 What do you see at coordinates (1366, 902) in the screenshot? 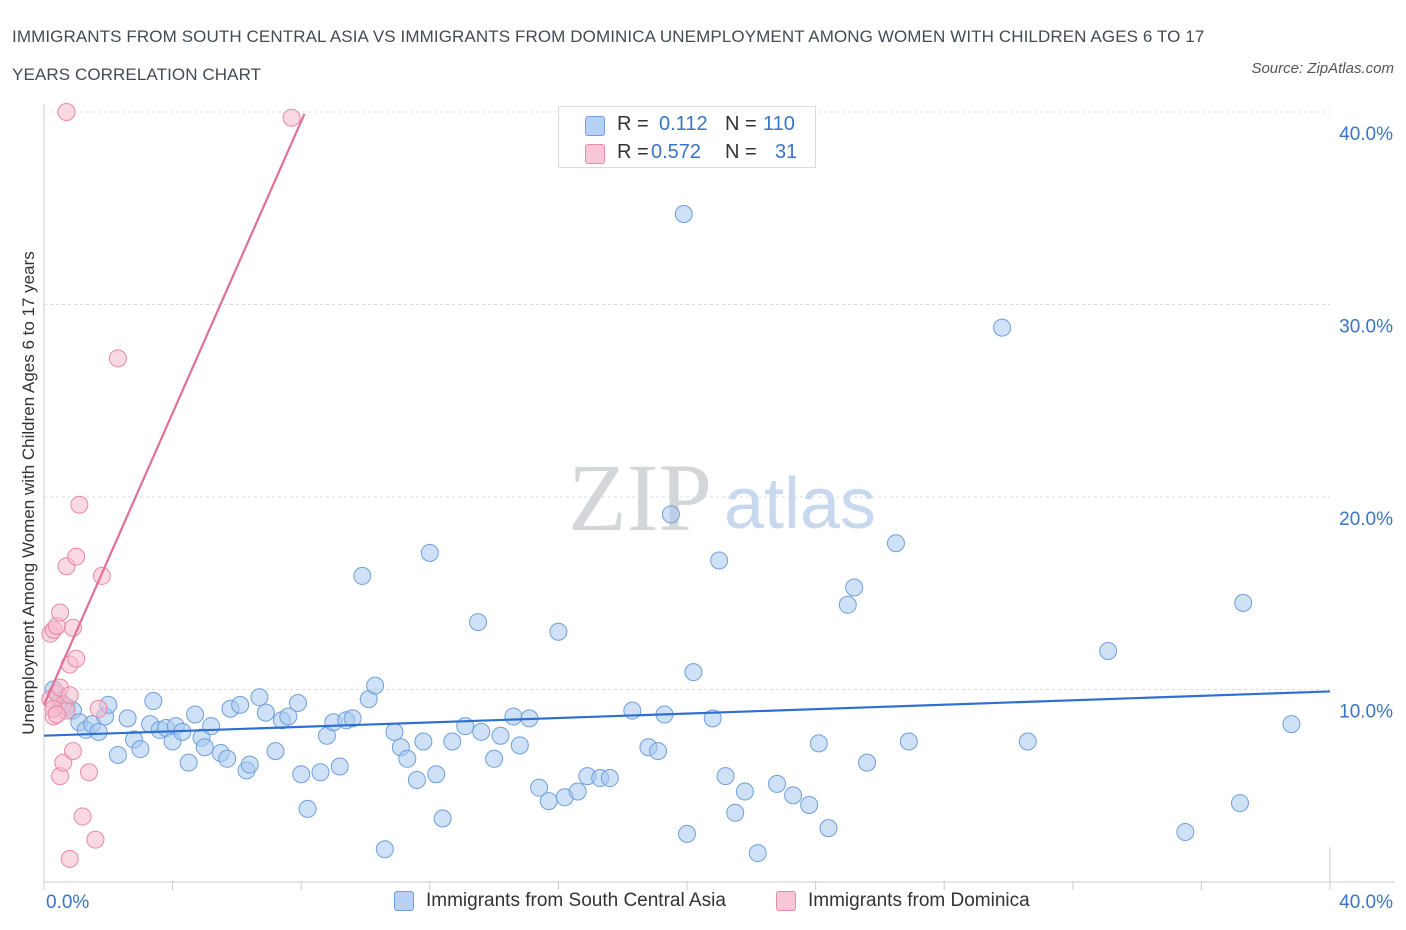
I see `x-tick-label: 40.0%` at bounding box center [1366, 902].